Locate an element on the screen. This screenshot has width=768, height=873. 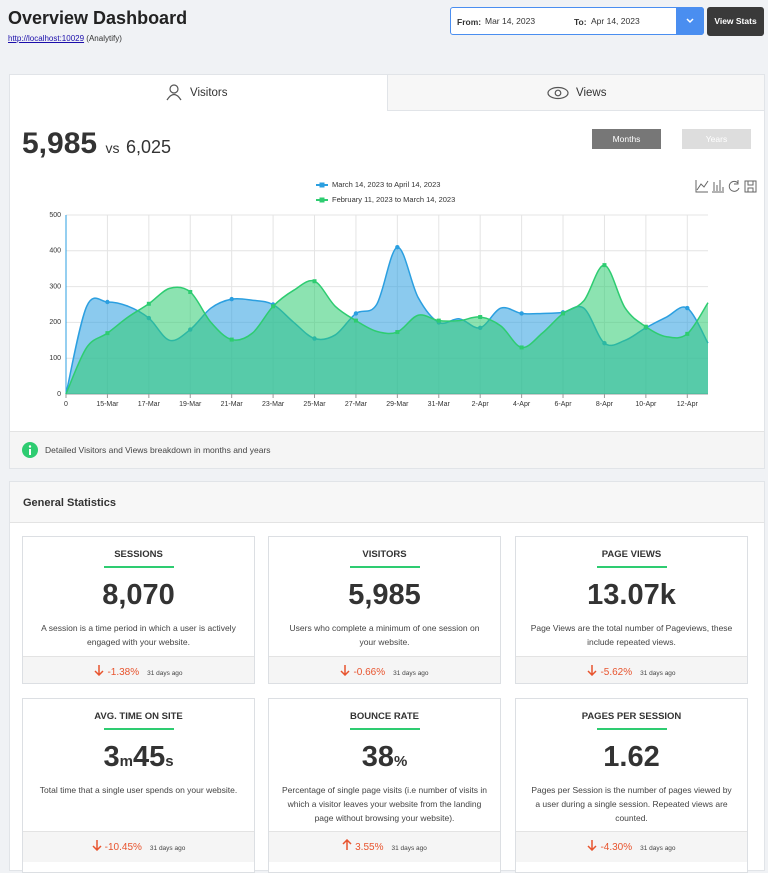
bar-chart-tool is located at coordinates (718, 186).